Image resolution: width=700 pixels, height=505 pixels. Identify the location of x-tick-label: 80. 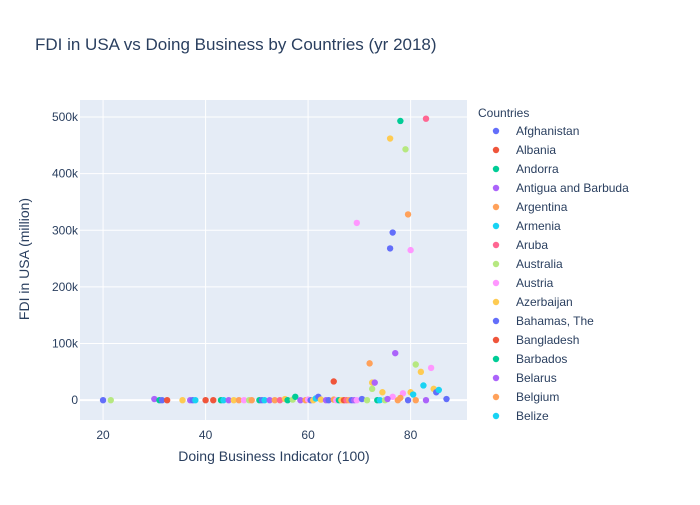
(411, 435).